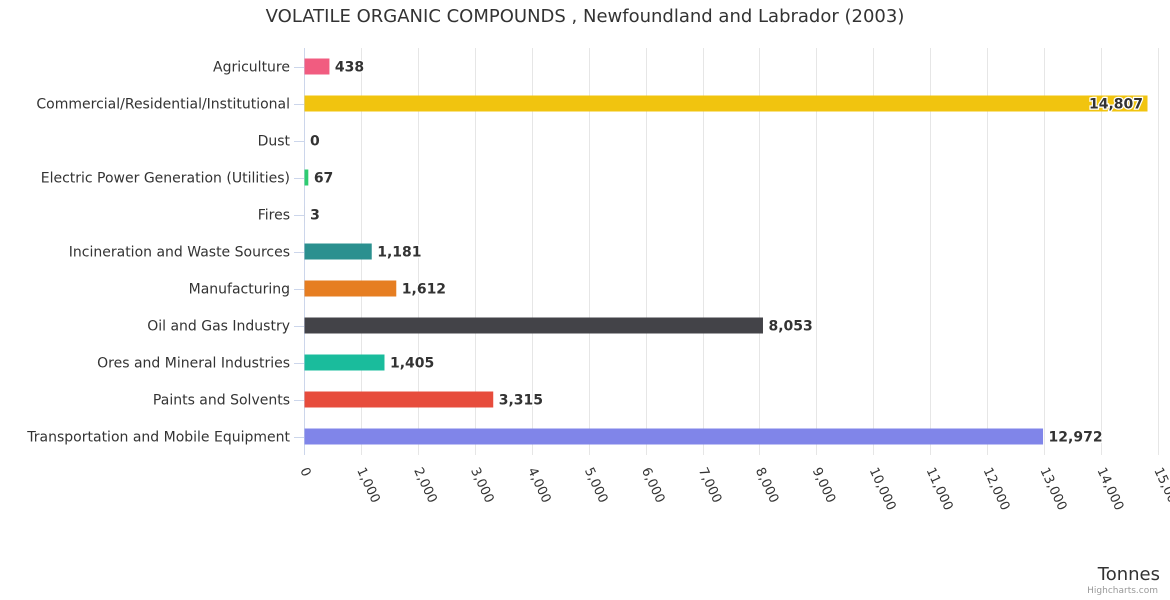 This screenshot has height=600, width=1170. Describe the element at coordinates (1128, 574) in the screenshot. I see `x-axis-title: Tonnes` at that location.